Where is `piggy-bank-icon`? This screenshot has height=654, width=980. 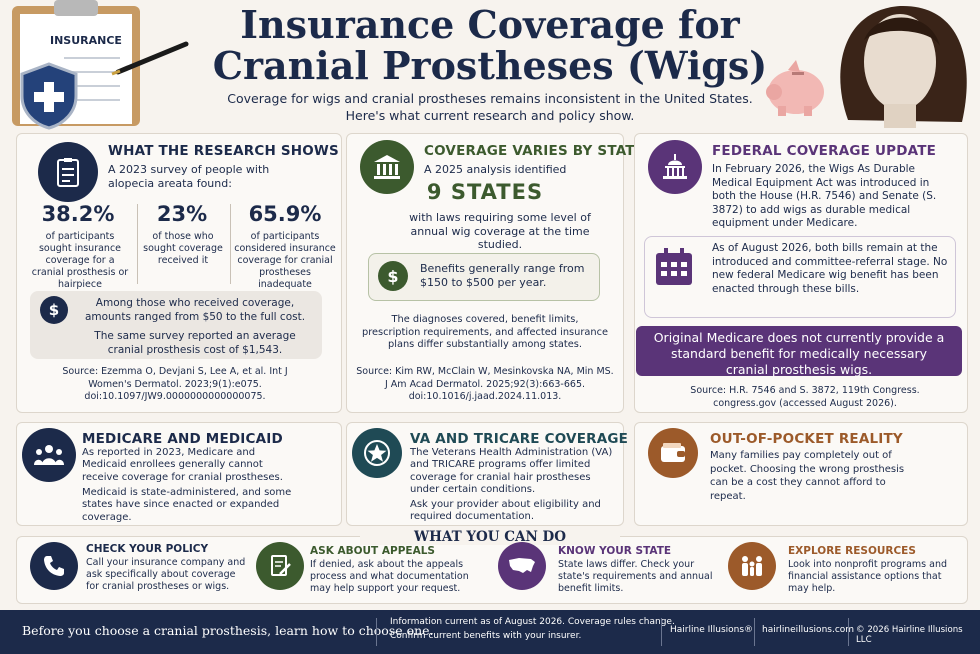
piggy-bank-icon is located at coordinates (796, 88).